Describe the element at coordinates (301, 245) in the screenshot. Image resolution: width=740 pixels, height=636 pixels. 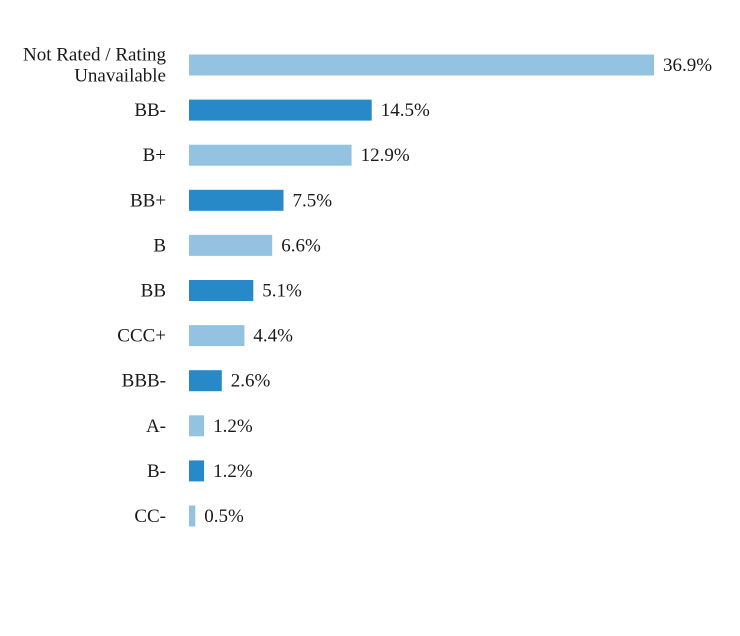
I see `value-label-b: 6.6%` at that location.